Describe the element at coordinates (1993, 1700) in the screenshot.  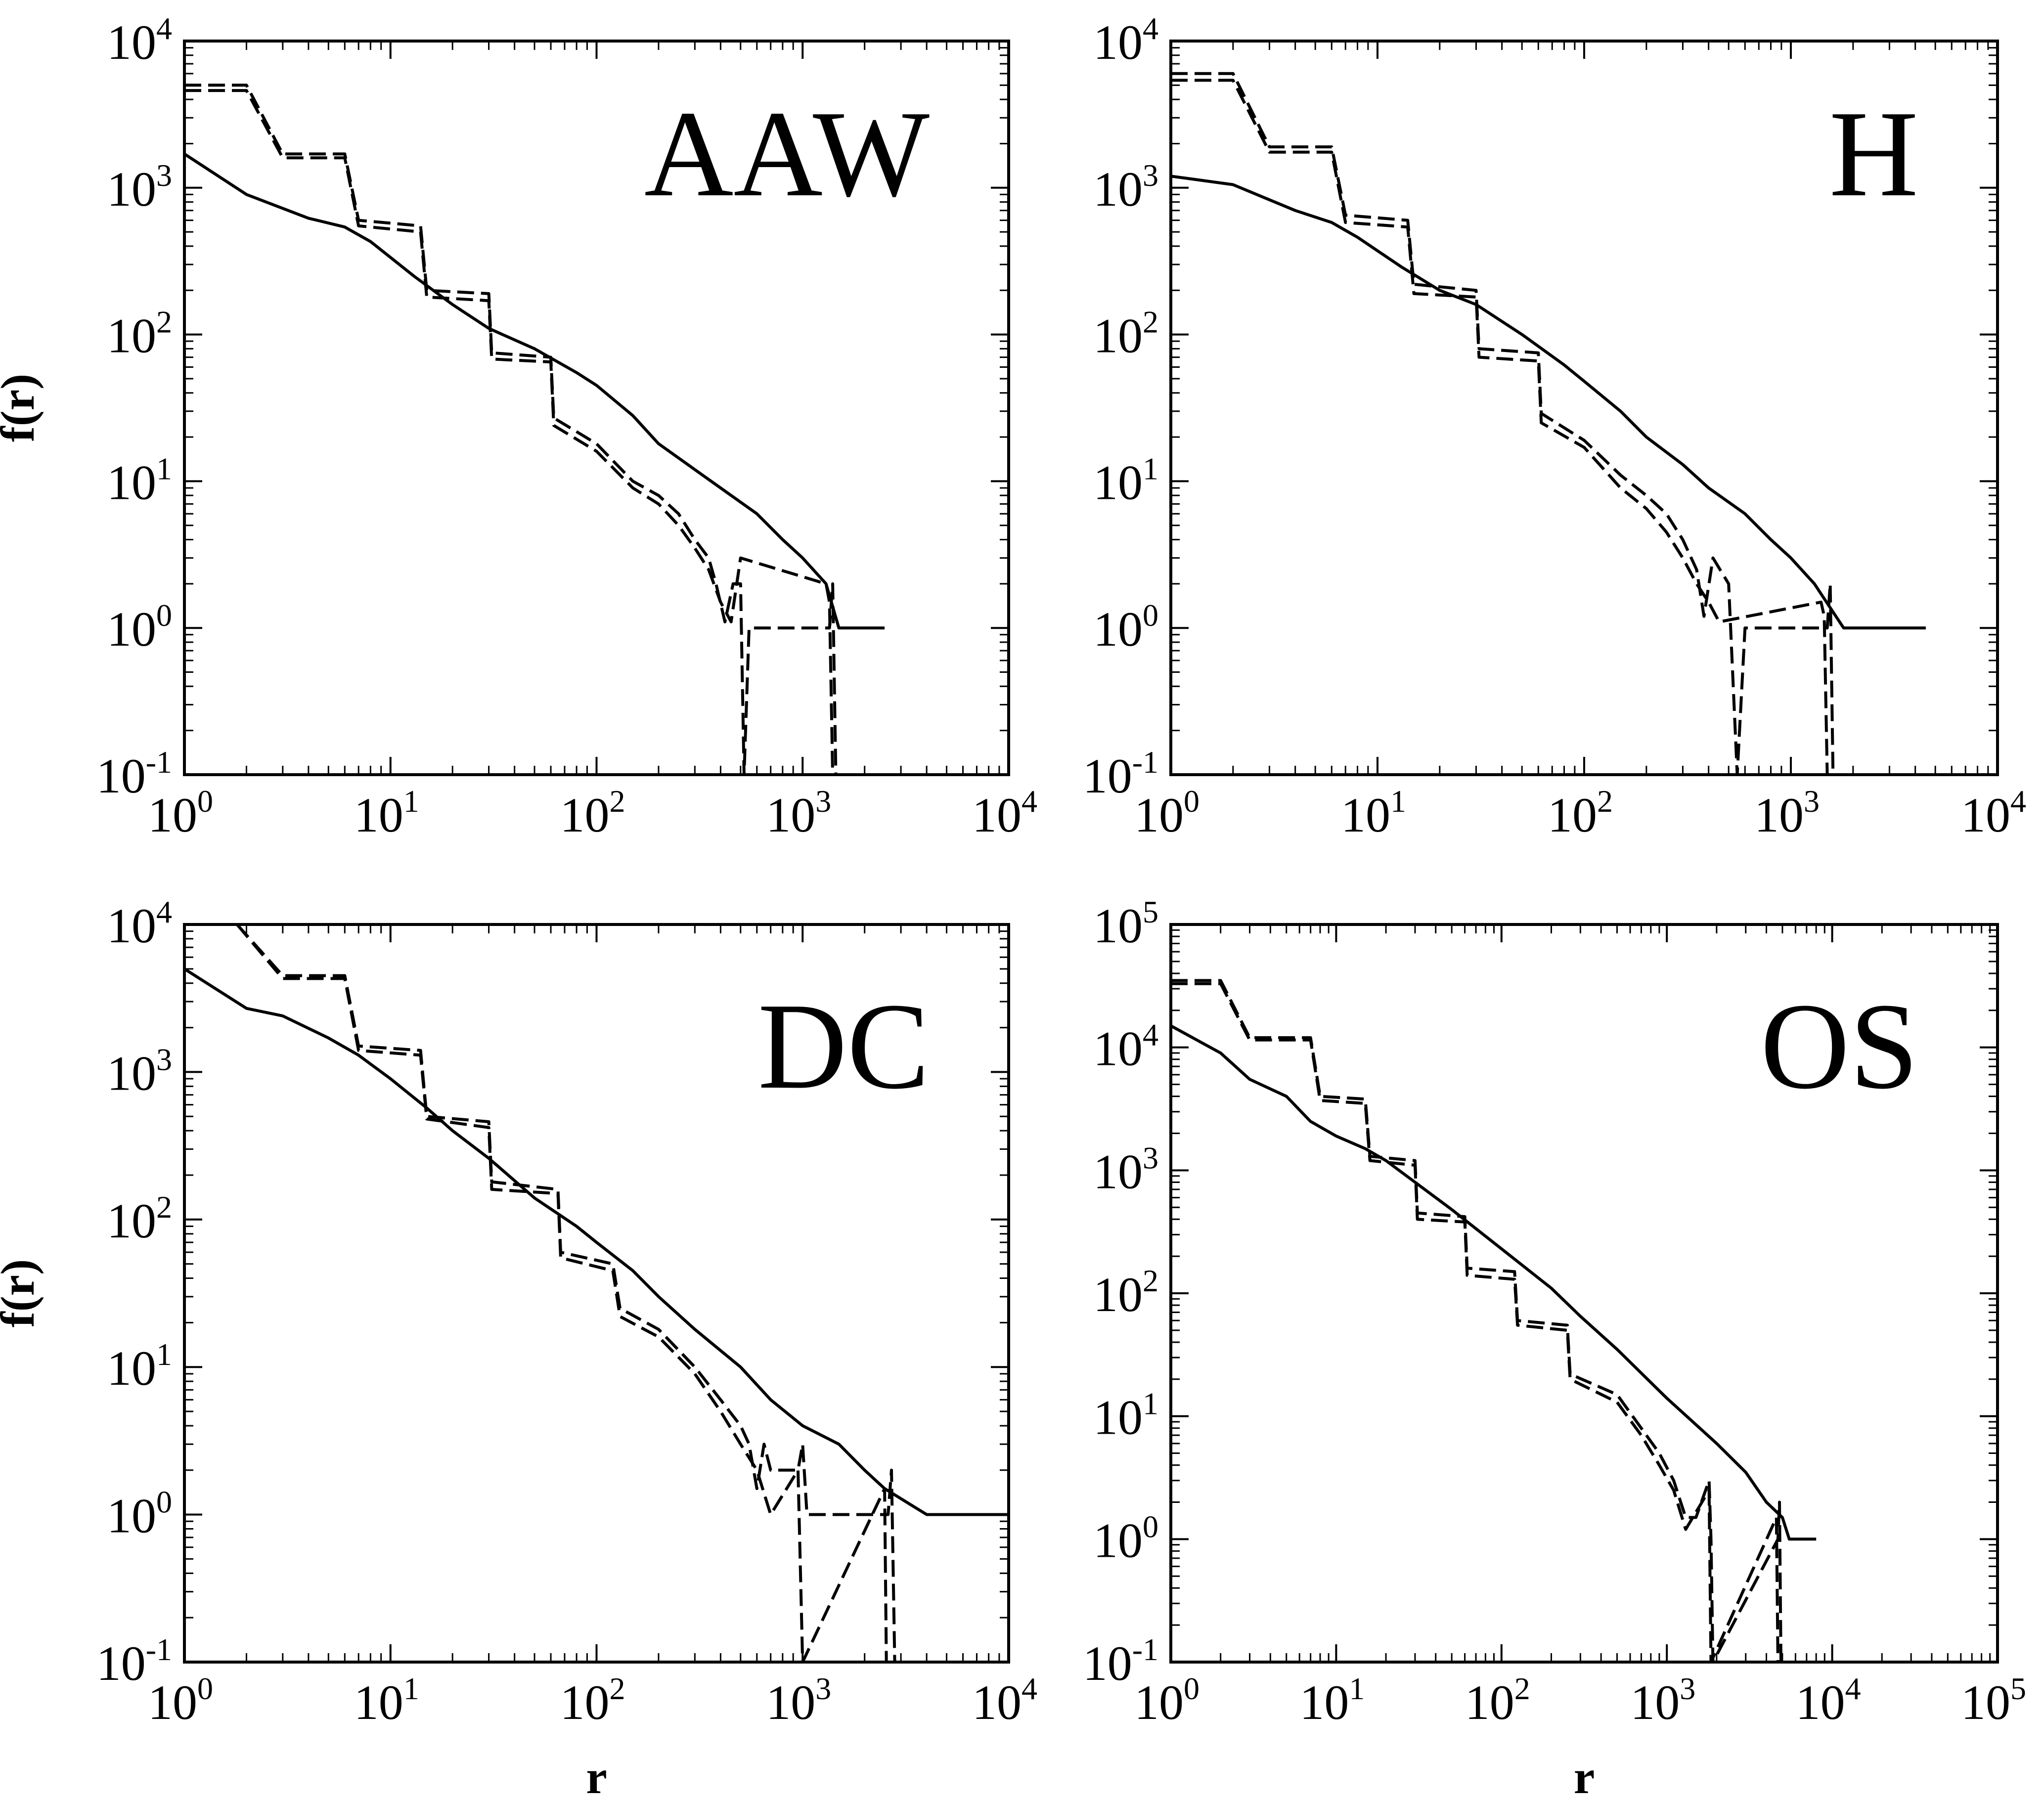
I see `x-tick-label: 10⁵` at that location.